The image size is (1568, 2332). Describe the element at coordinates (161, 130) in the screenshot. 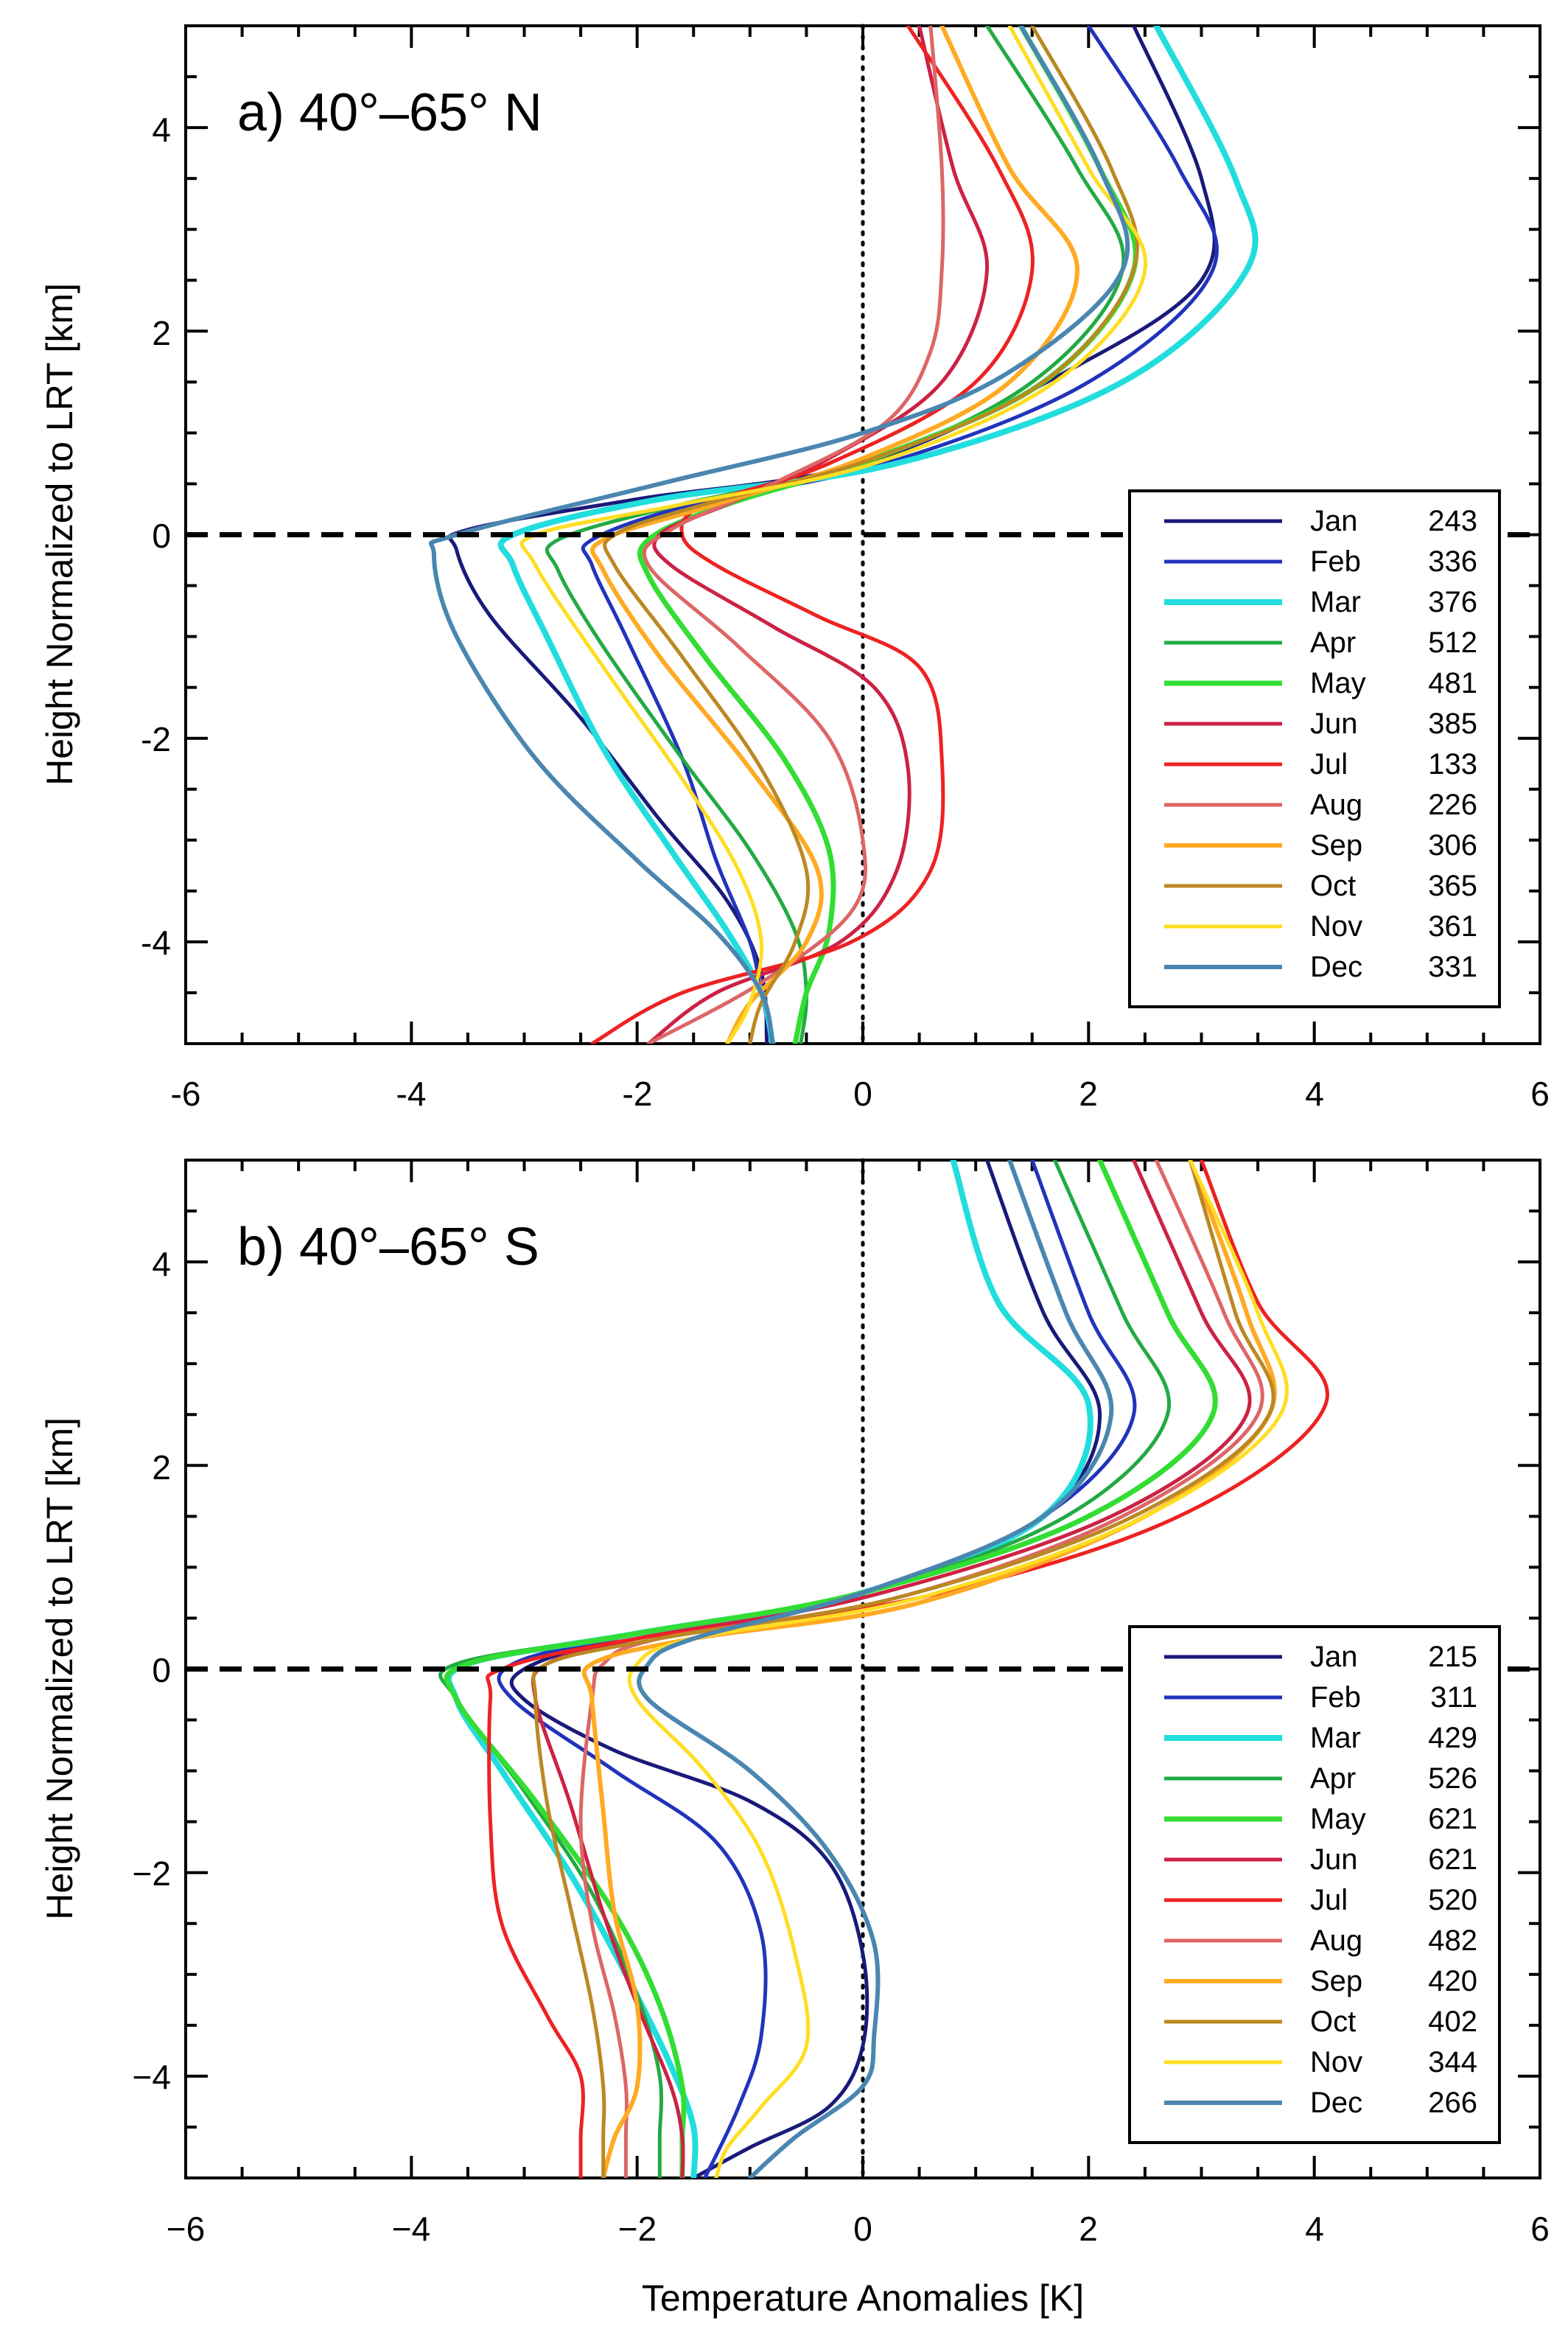

I see `panel-a-ytick-label: 4` at that location.